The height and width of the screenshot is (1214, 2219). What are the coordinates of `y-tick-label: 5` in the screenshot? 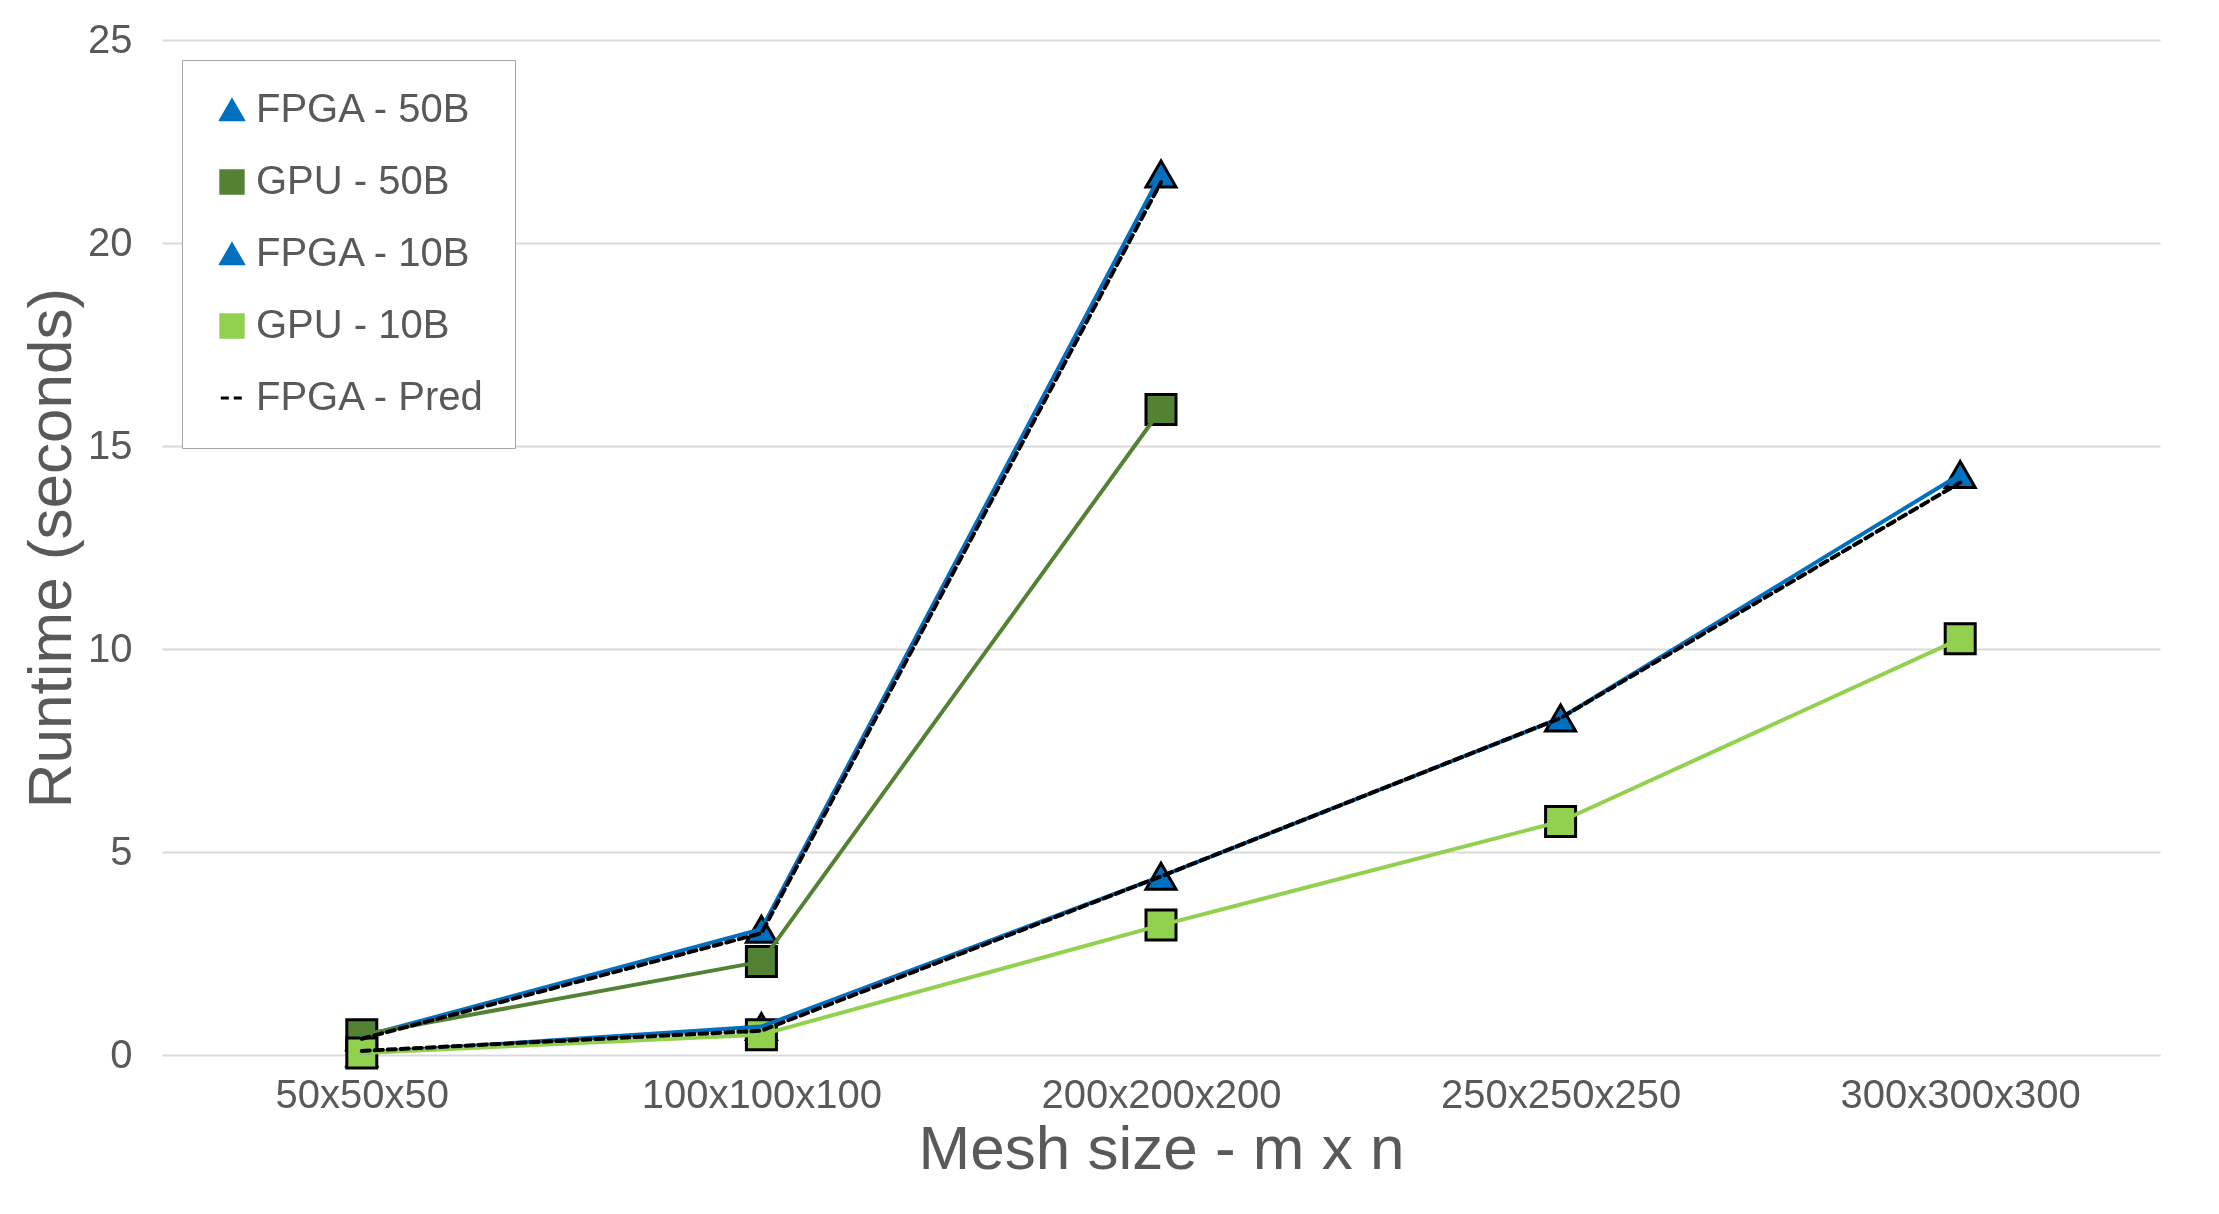 It's located at (121, 850).